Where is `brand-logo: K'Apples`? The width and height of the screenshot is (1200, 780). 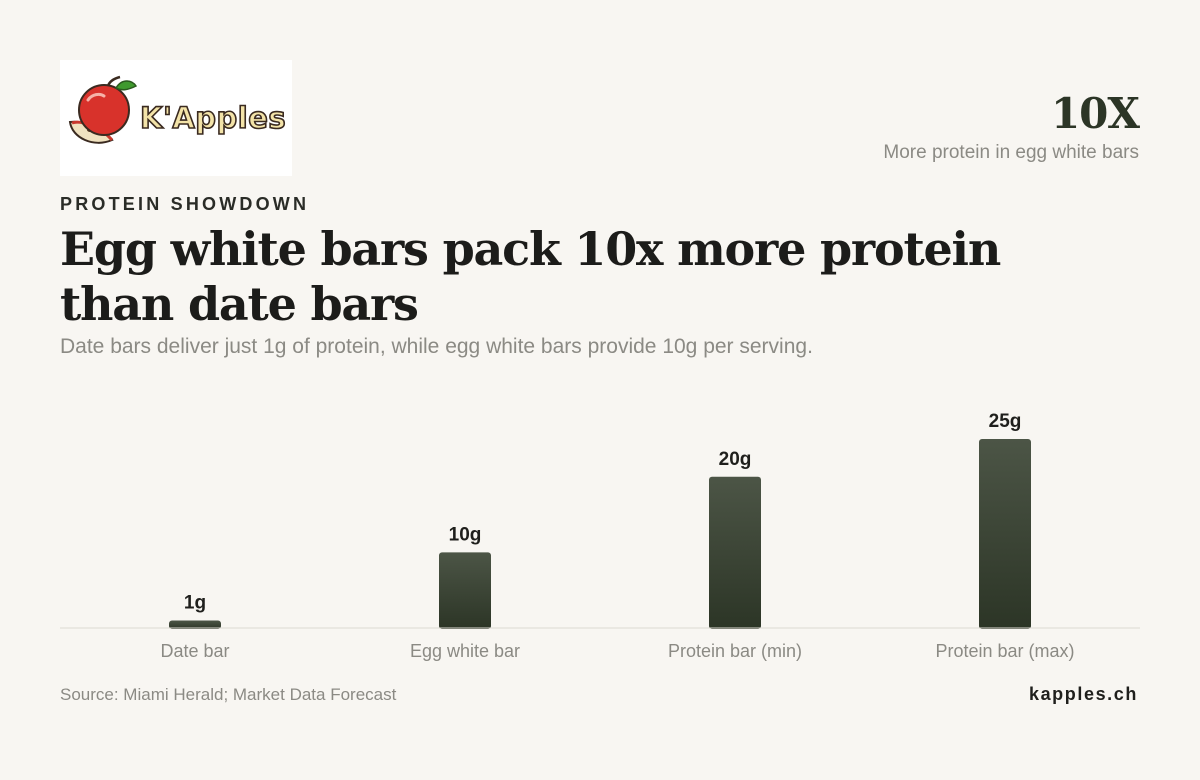 brand-logo: K'Apples is located at coordinates (176, 118).